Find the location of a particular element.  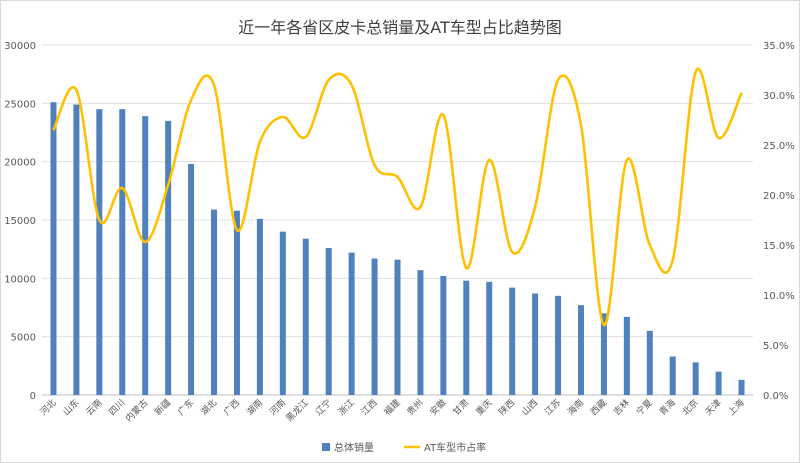

left-tick-label: 10000 is located at coordinates (20, 279).